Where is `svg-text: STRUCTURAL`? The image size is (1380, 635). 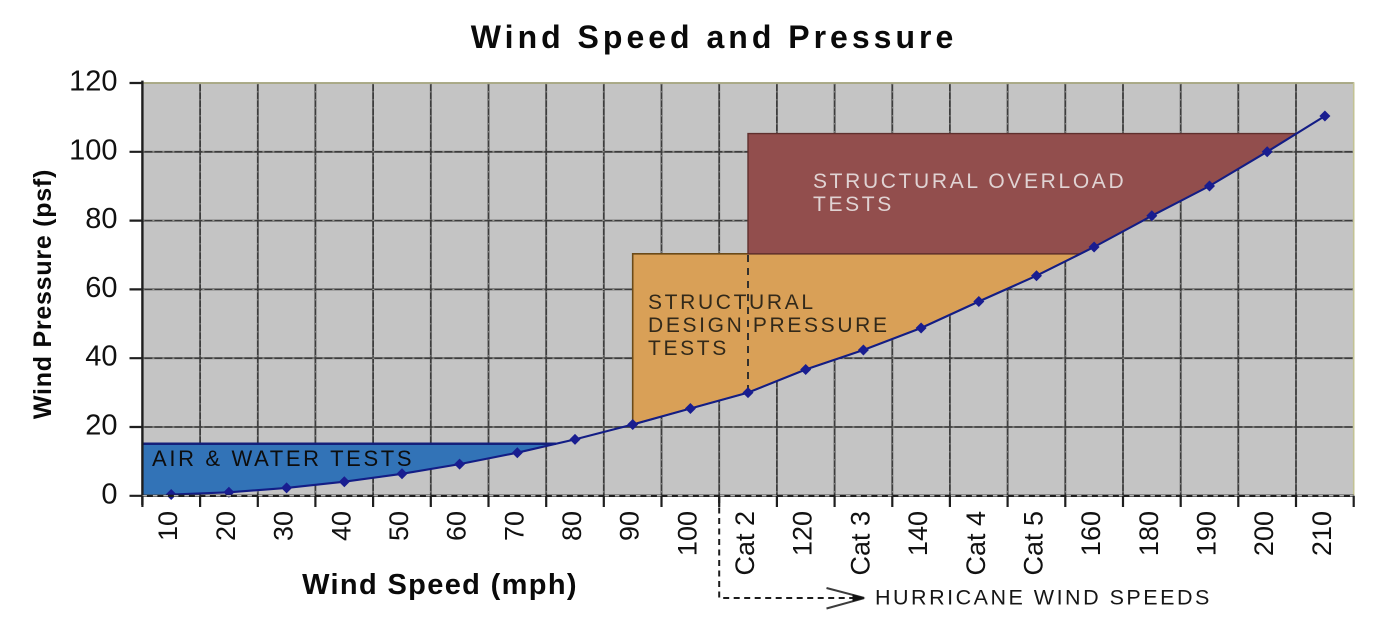
svg-text: STRUCTURAL is located at coordinates (732, 302).